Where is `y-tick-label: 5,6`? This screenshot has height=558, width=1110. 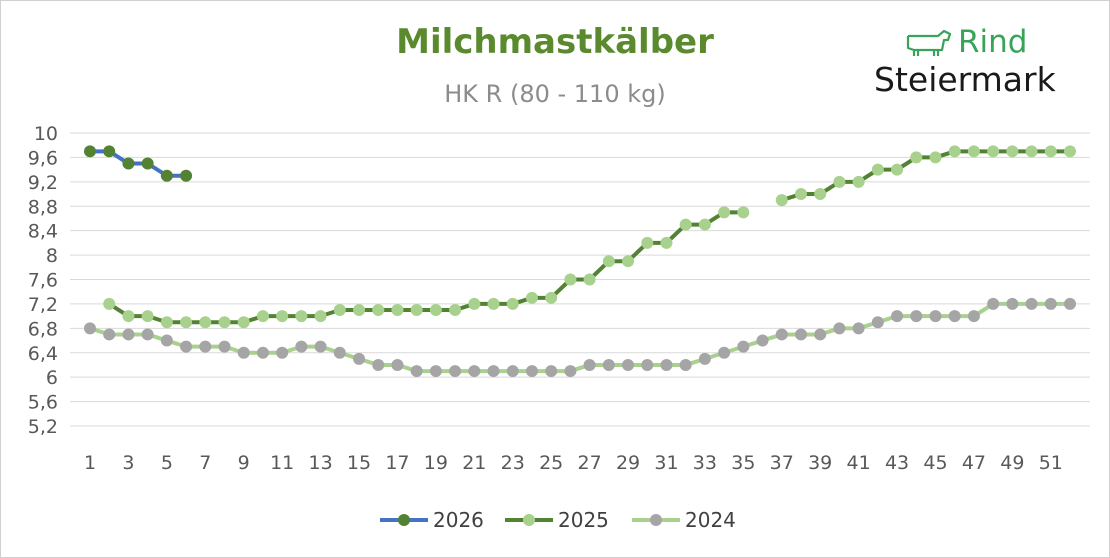
y-tick-label: 5,6 is located at coordinates (43, 403).